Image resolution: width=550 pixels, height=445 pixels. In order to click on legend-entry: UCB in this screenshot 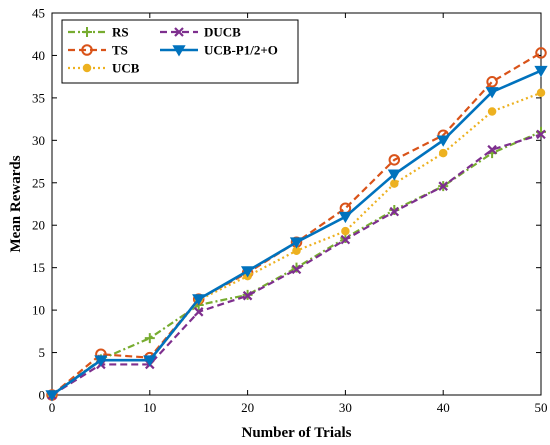, I will do `click(104, 68)`.